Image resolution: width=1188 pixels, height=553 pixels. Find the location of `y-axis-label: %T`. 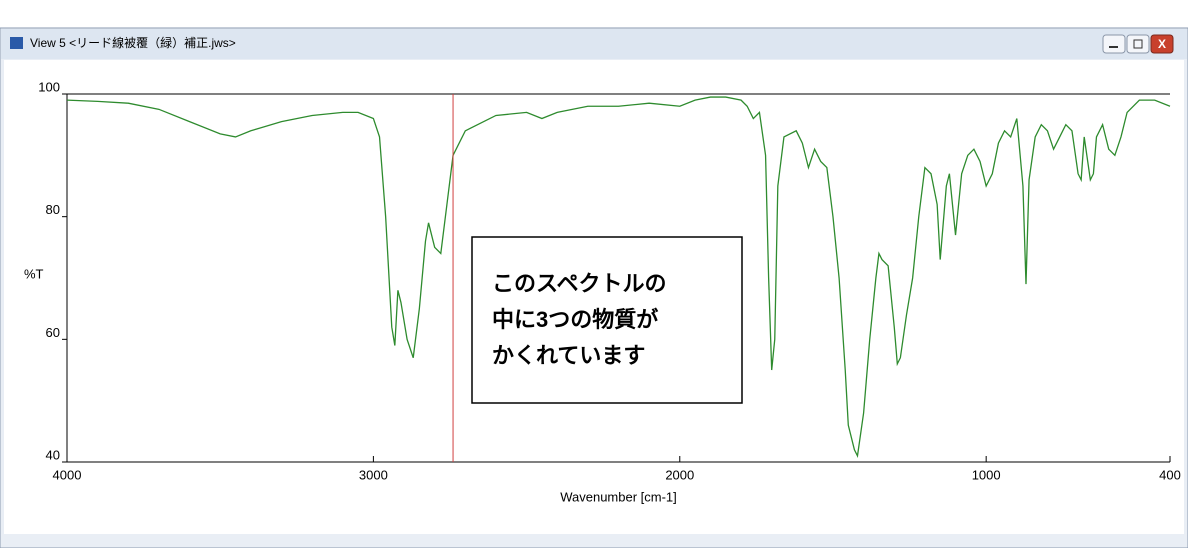

y-axis-label: %T is located at coordinates (34, 273).